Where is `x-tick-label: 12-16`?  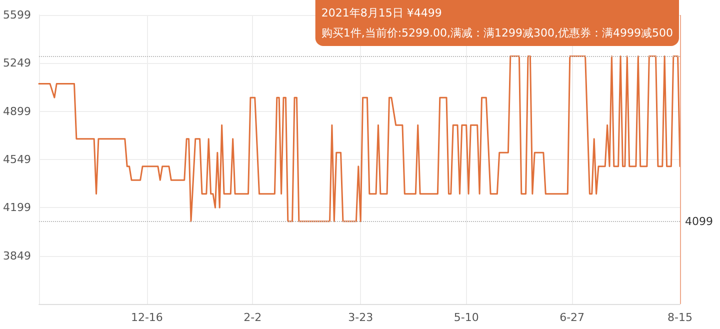 x-tick-label: 12-16 is located at coordinates (146, 317).